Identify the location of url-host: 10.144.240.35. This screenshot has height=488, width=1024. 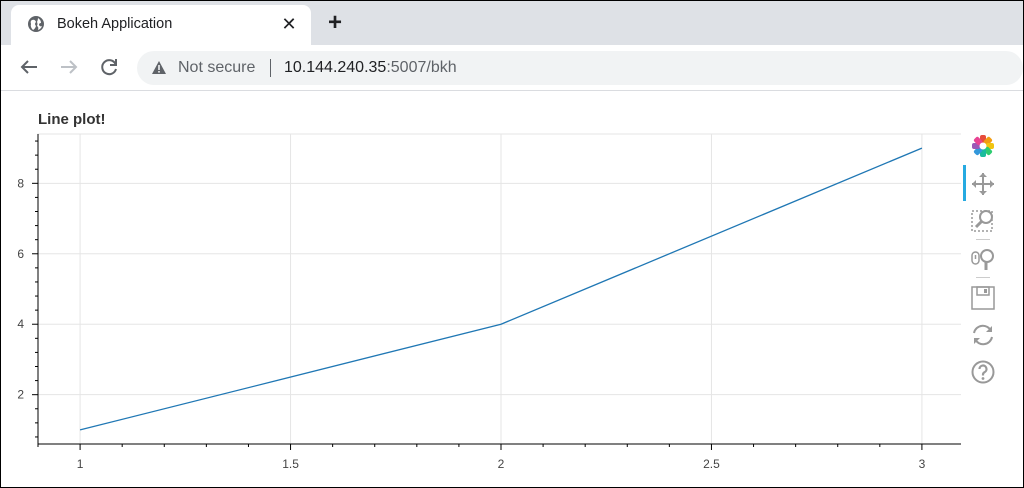
(335, 67).